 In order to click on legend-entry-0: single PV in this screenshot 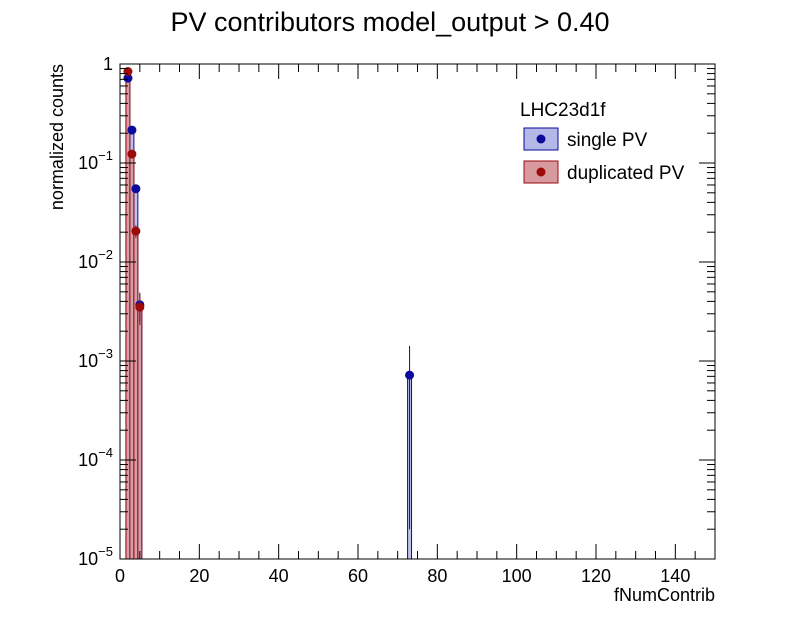, I will do `click(585, 139)`.